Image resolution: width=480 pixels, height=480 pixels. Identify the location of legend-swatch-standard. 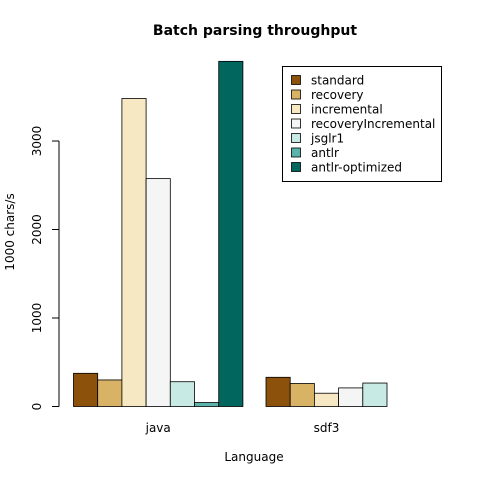
(296, 80).